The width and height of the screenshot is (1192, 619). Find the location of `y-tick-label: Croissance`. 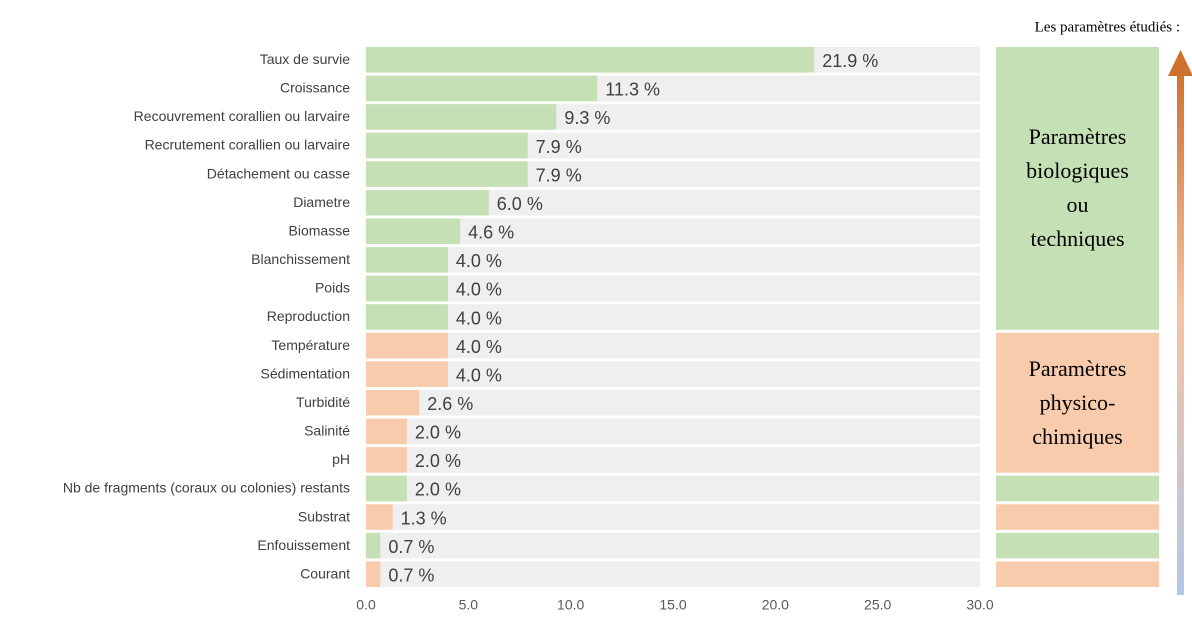

y-tick-label: Croissance is located at coordinates (315, 88).